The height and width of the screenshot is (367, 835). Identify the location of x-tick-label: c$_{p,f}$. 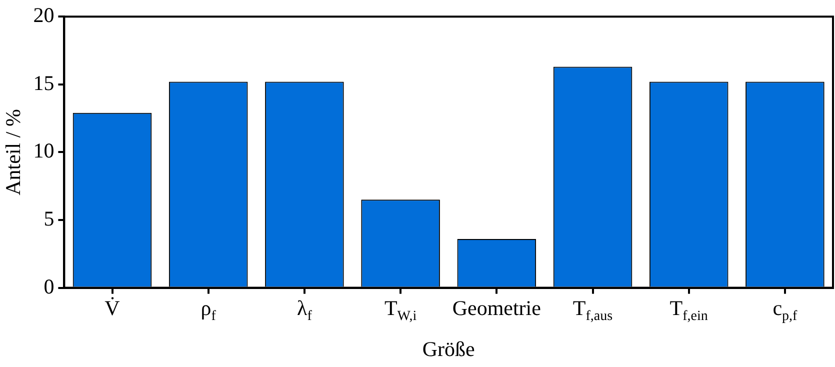
(785, 310).